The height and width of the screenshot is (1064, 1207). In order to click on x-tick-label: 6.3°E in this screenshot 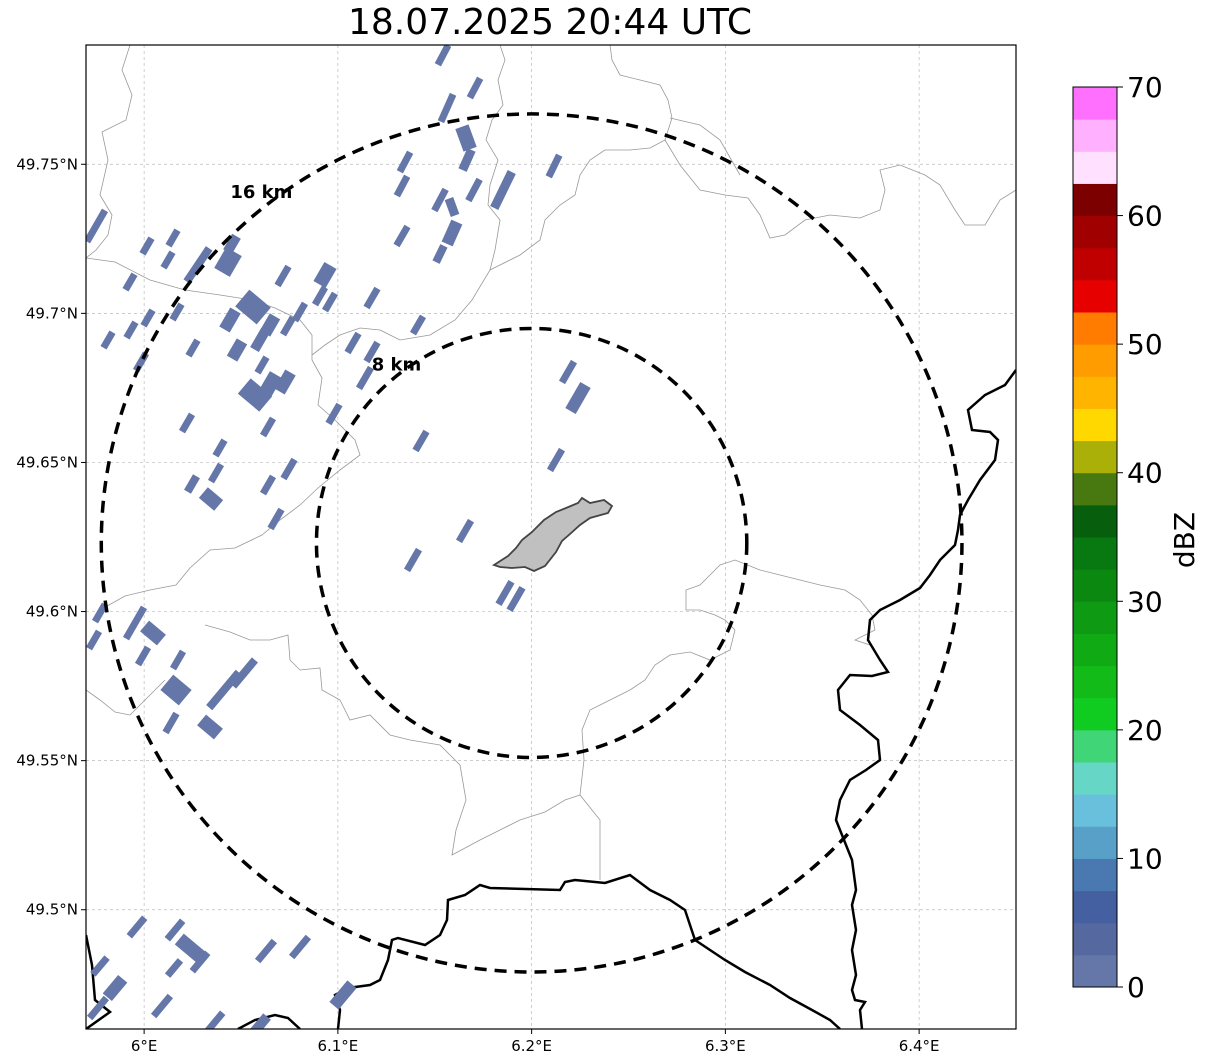, I will do `click(725, 1046)`.